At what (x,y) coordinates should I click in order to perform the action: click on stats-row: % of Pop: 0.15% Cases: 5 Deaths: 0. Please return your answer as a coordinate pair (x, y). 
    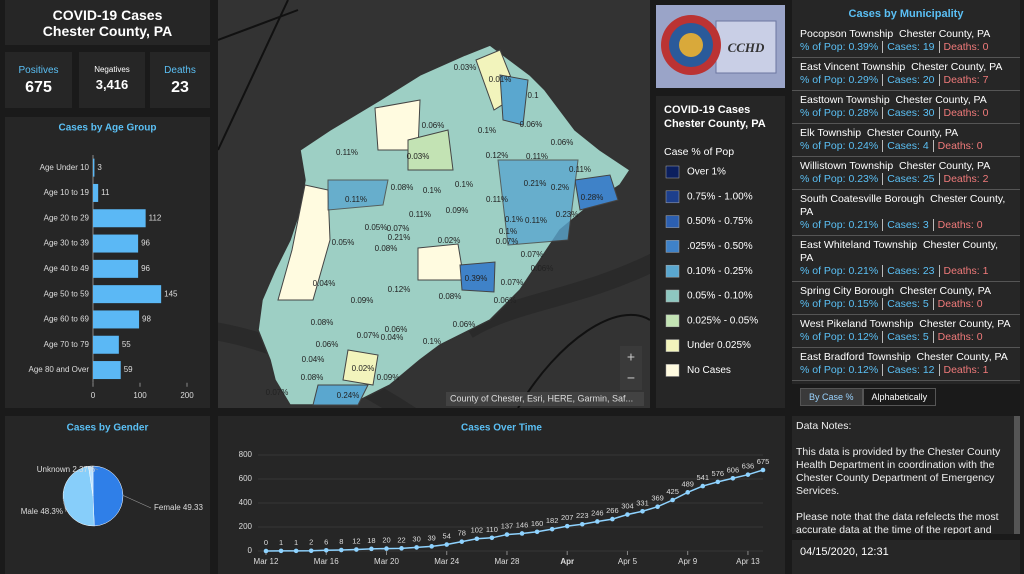
    Looking at the image, I should click on (906, 304).